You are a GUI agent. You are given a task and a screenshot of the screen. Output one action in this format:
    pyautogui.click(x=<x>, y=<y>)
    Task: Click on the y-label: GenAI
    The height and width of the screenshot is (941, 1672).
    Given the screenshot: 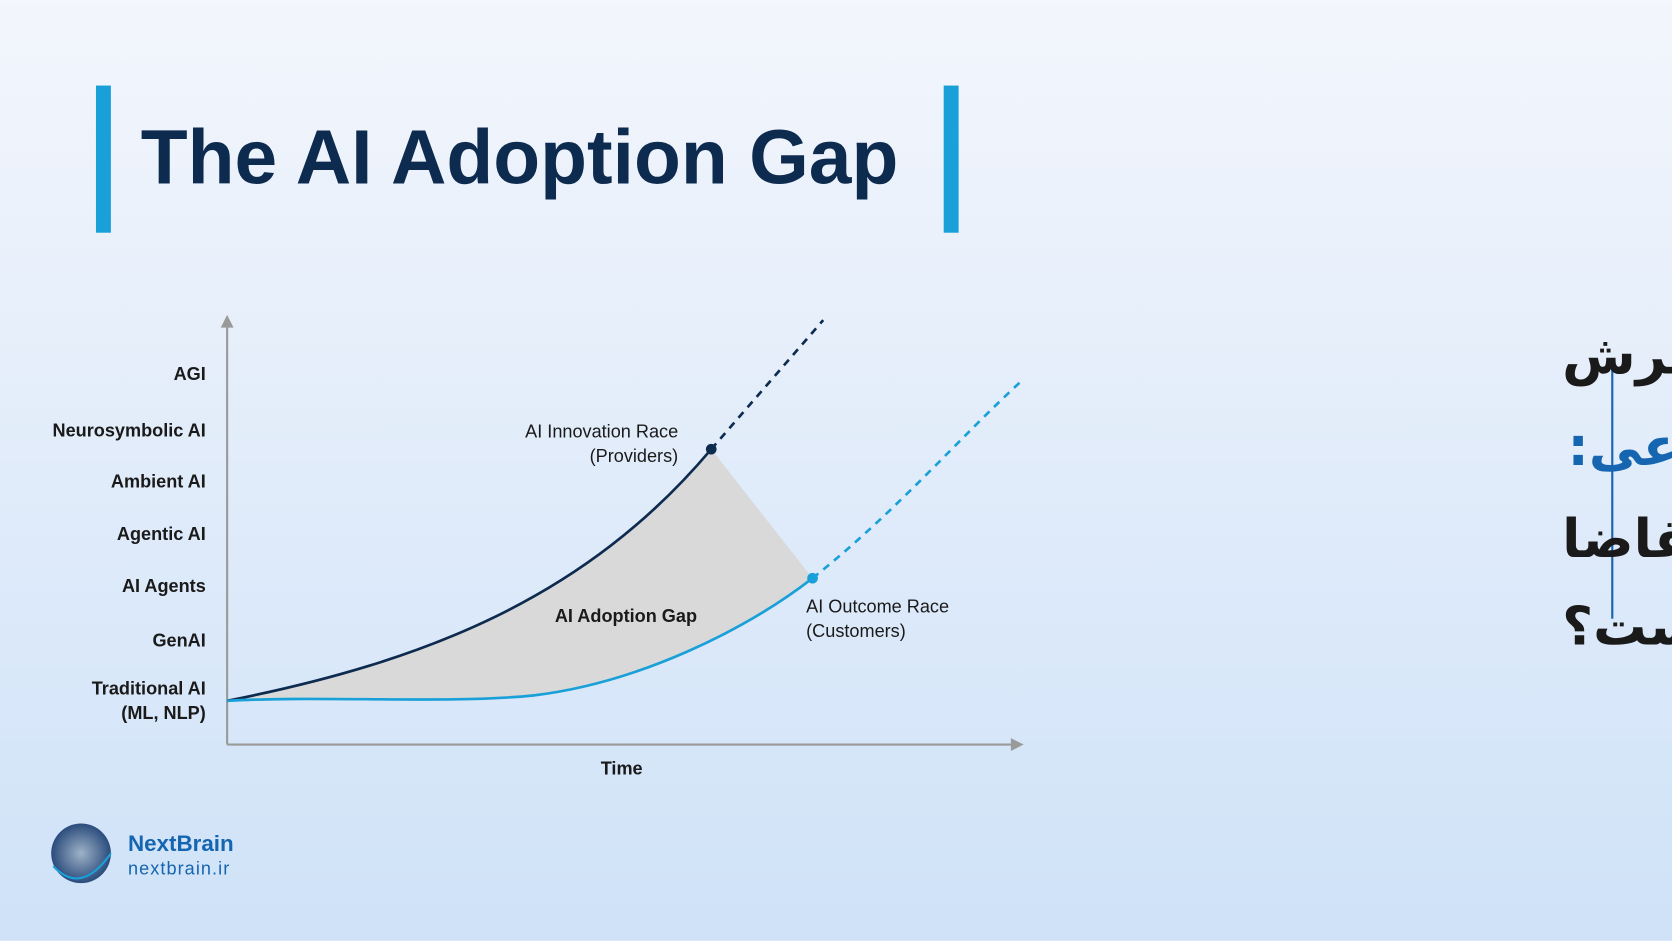 What is the action you would take?
    pyautogui.click(x=178, y=640)
    